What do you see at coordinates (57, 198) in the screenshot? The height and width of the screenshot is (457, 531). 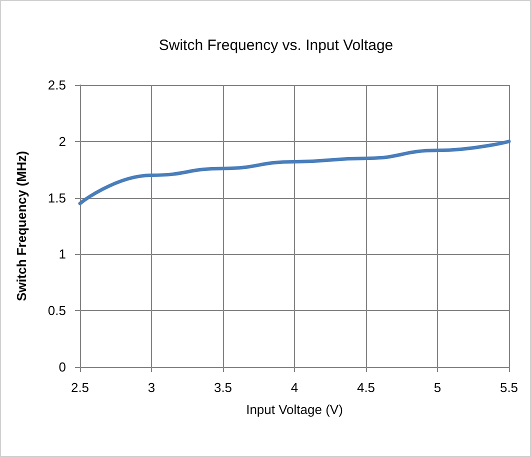 I see `y-tick-label: 1.5` at bounding box center [57, 198].